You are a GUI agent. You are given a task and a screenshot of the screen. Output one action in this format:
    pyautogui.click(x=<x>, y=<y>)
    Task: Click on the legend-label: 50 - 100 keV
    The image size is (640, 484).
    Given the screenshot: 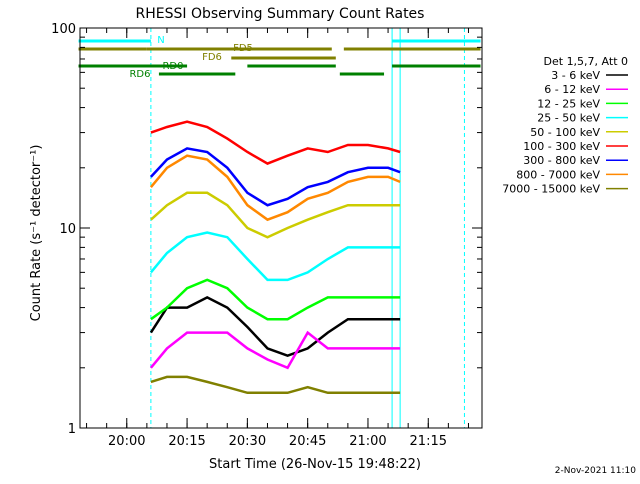 What is the action you would take?
    pyautogui.click(x=565, y=132)
    